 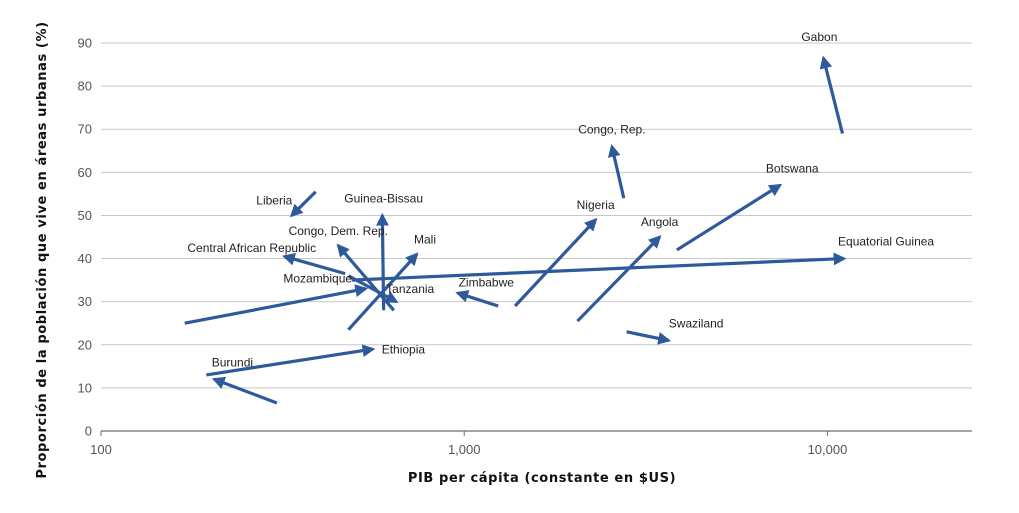 What do you see at coordinates (832, 94) in the screenshot?
I see `arrow-gabon` at bounding box center [832, 94].